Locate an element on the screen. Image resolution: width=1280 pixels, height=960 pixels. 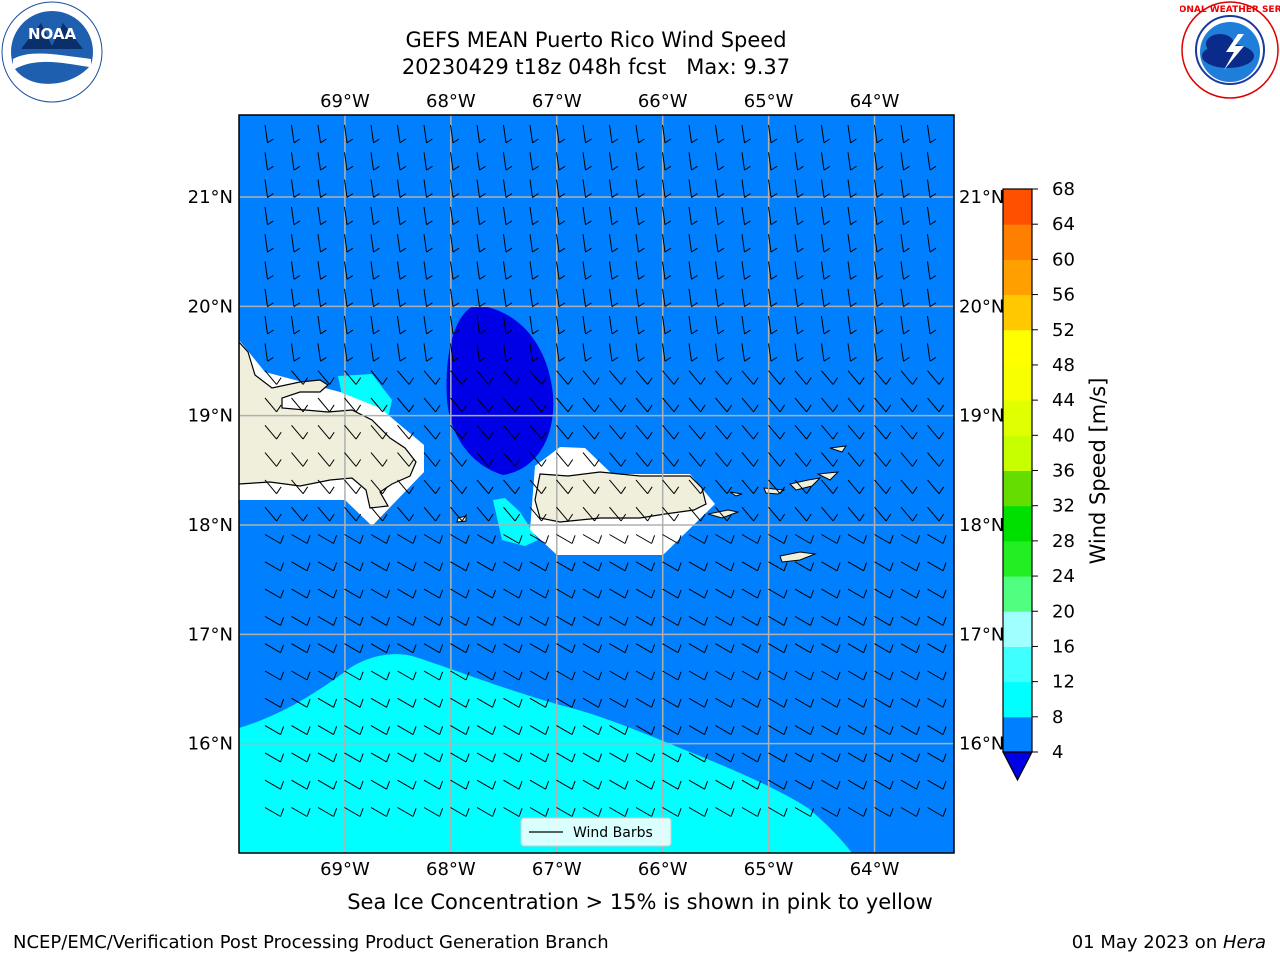
noaa-logo-text: NOAA is located at coordinates (52, 34).